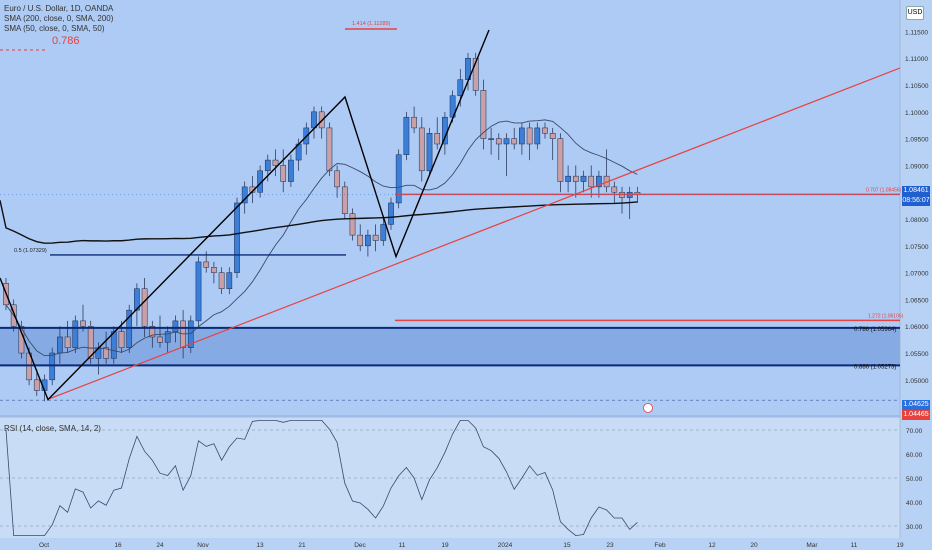 This screenshot has height=550, width=932. I want to click on level1-tag: 1.04625, so click(916, 405).